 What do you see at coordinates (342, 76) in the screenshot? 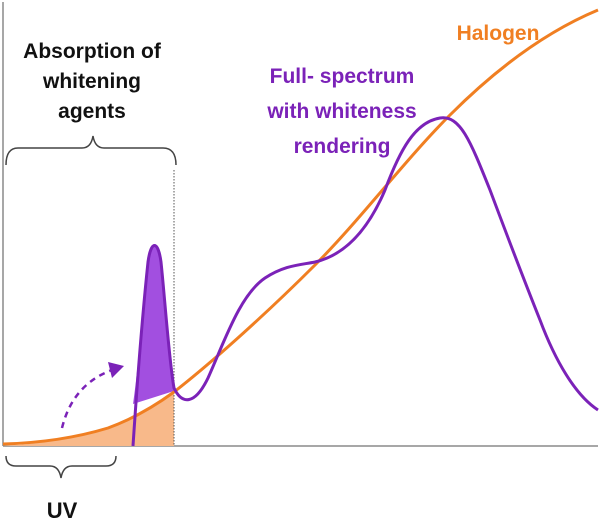
I see `full-spectrum-label-line1: Full- spectrum` at bounding box center [342, 76].